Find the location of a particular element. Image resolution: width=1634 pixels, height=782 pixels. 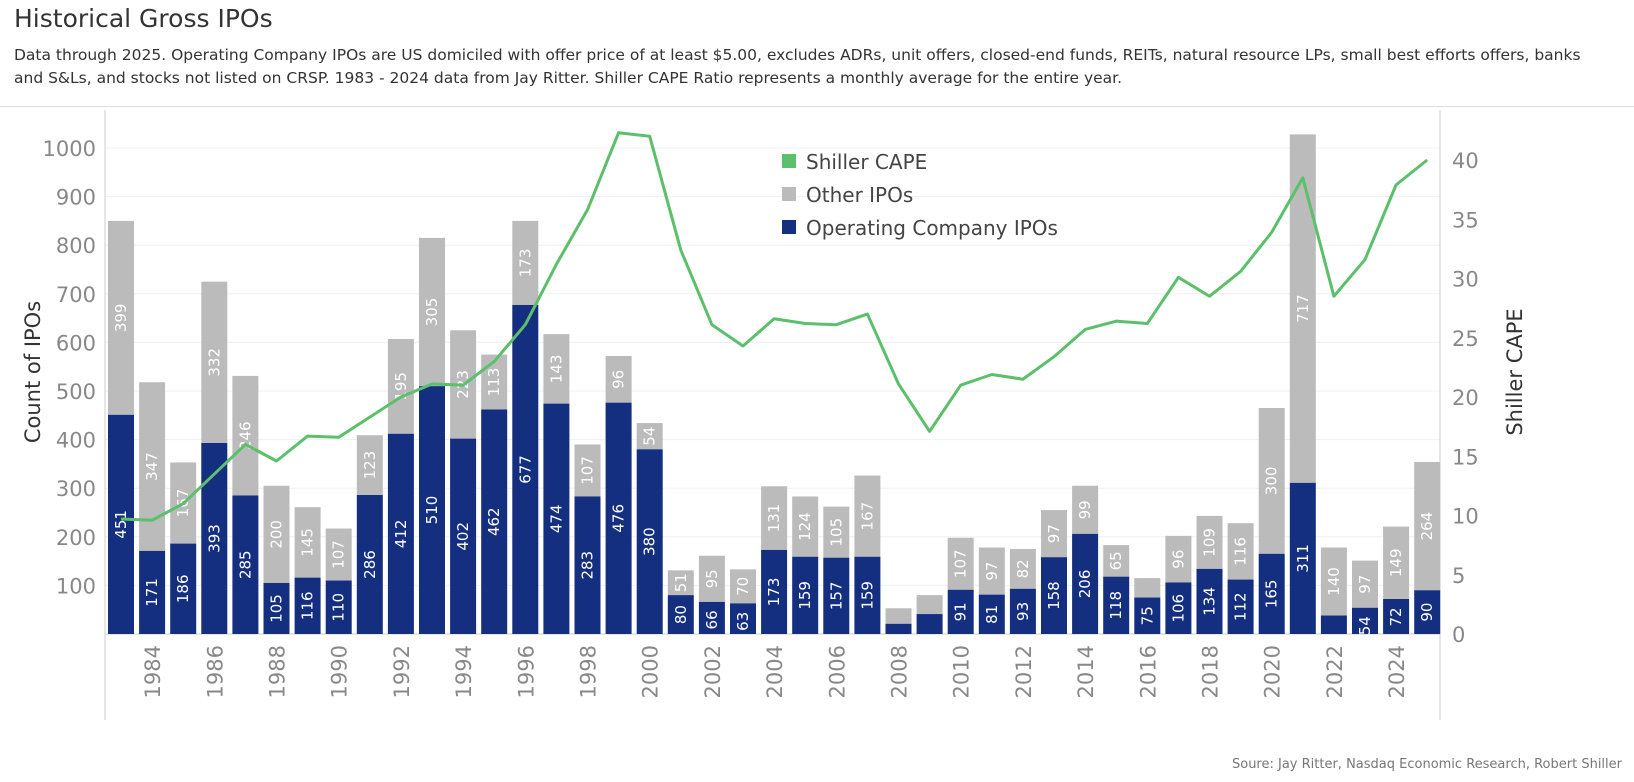

data-label-other: 143 is located at coordinates (556, 369).